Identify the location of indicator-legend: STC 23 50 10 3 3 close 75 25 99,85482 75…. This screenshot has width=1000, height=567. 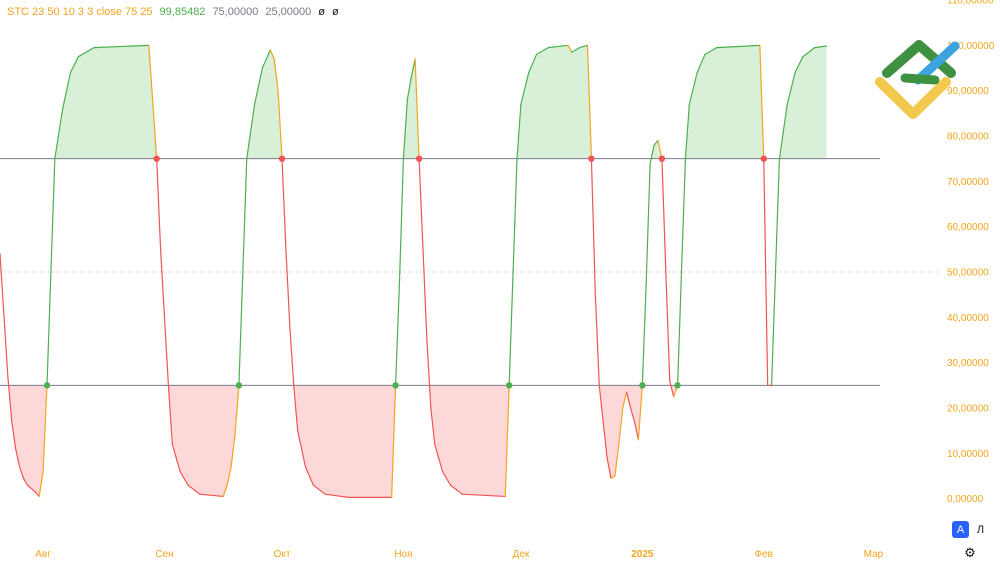
(173, 12).